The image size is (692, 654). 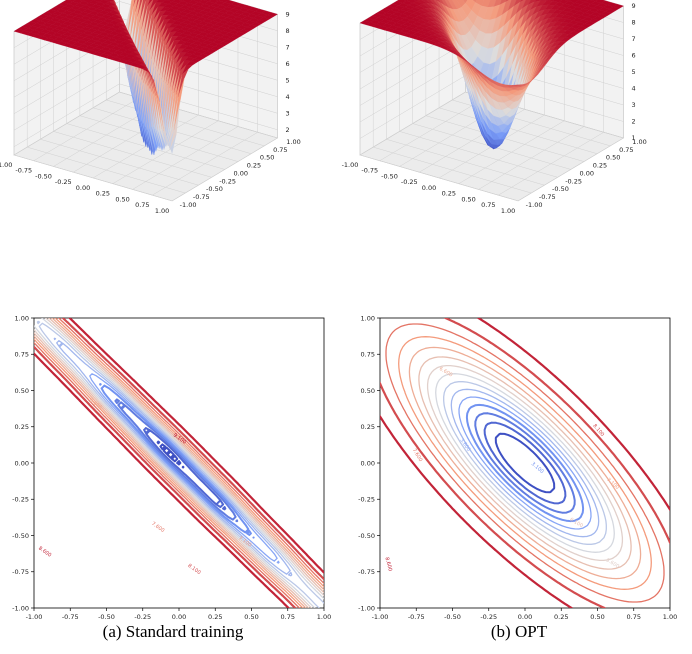 What do you see at coordinates (173, 631) in the screenshot?
I see `caption-standard-training: (a) Standard training` at bounding box center [173, 631].